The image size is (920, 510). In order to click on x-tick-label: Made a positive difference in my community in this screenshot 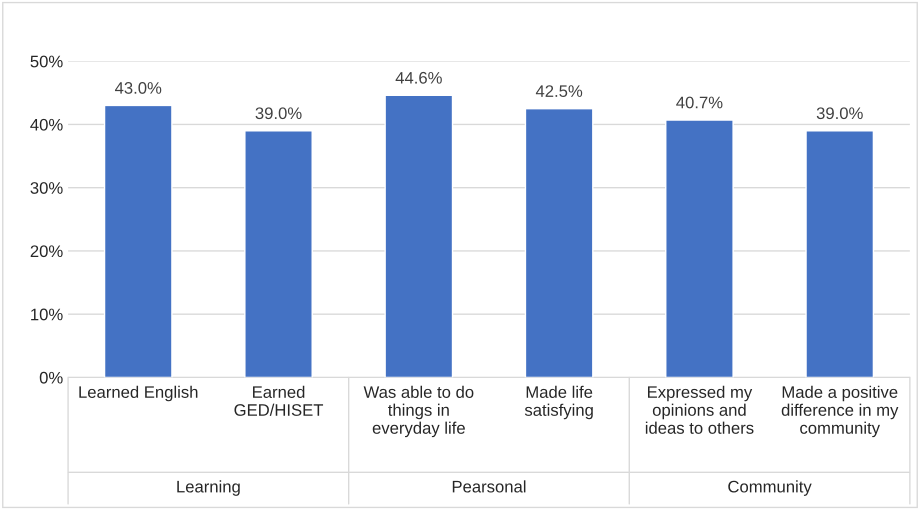, I will do `click(840, 412)`.